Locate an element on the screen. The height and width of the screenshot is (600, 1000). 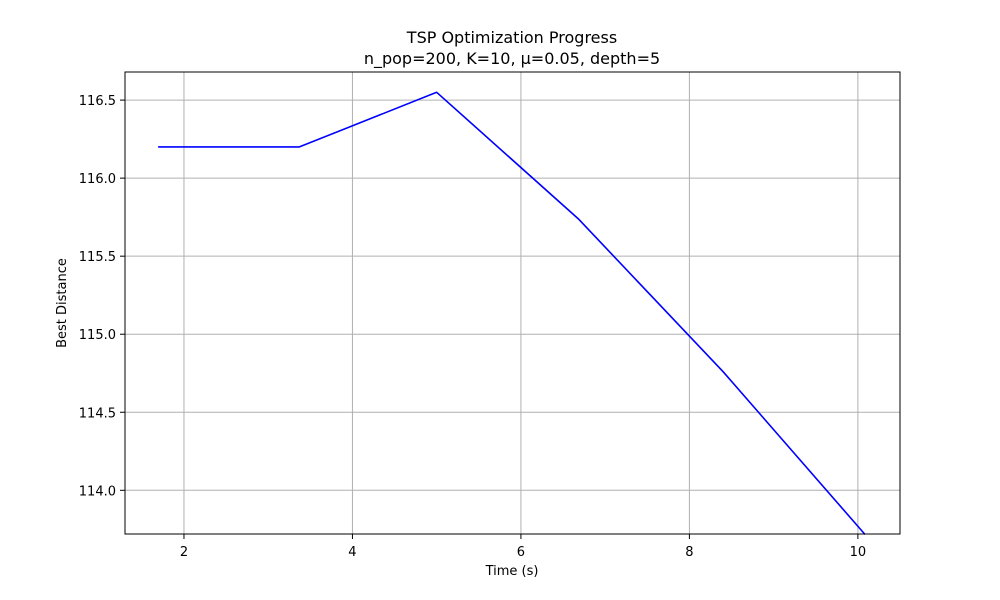
x-axis-ticks: 2 4 6 8 10 is located at coordinates (523, 547).